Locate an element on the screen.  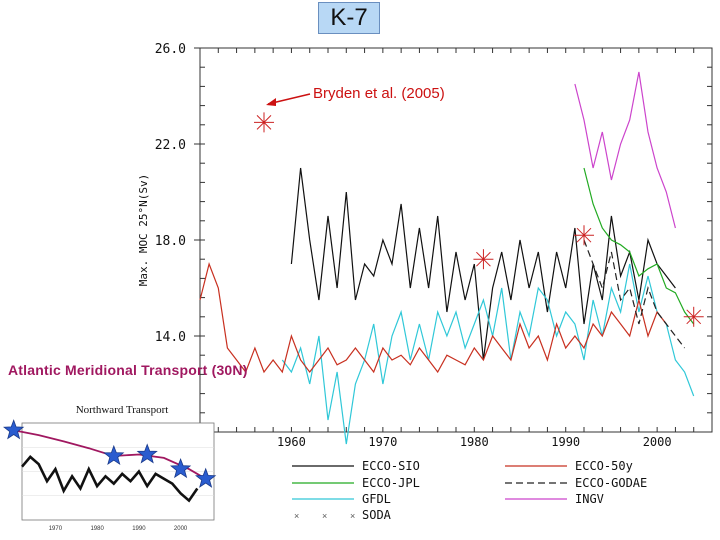
inset-suptitle: Atlantic Meridional Transport (30N) is located at coordinates (128, 370).